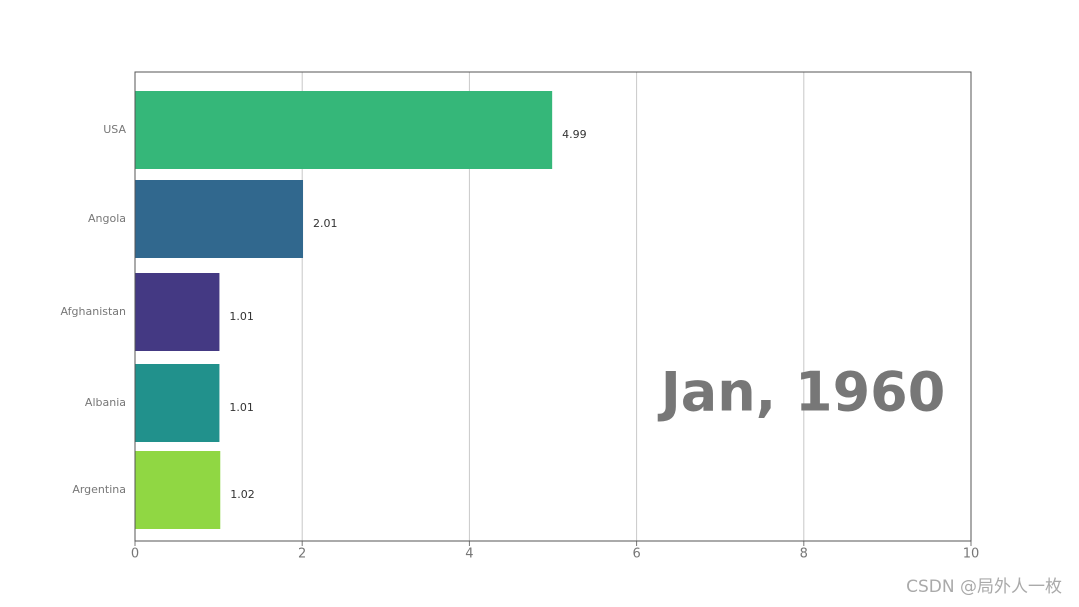  Describe the element at coordinates (971, 554) in the screenshot. I see `x-tick-label: 10` at that location.